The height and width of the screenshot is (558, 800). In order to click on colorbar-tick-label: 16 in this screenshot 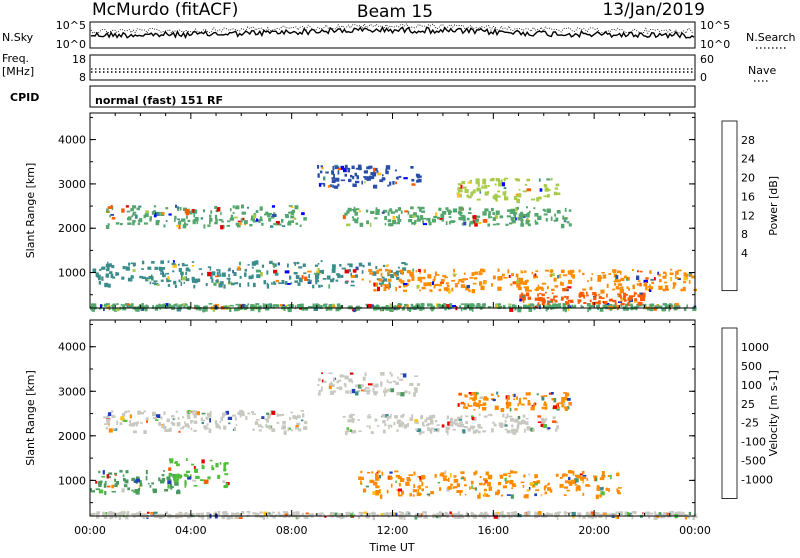, I will do `click(748, 196)`.